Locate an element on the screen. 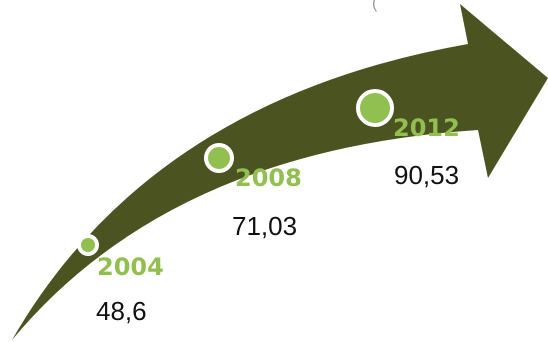 The width and height of the screenshot is (548, 342). milestone-year: 2004 is located at coordinates (130, 267).